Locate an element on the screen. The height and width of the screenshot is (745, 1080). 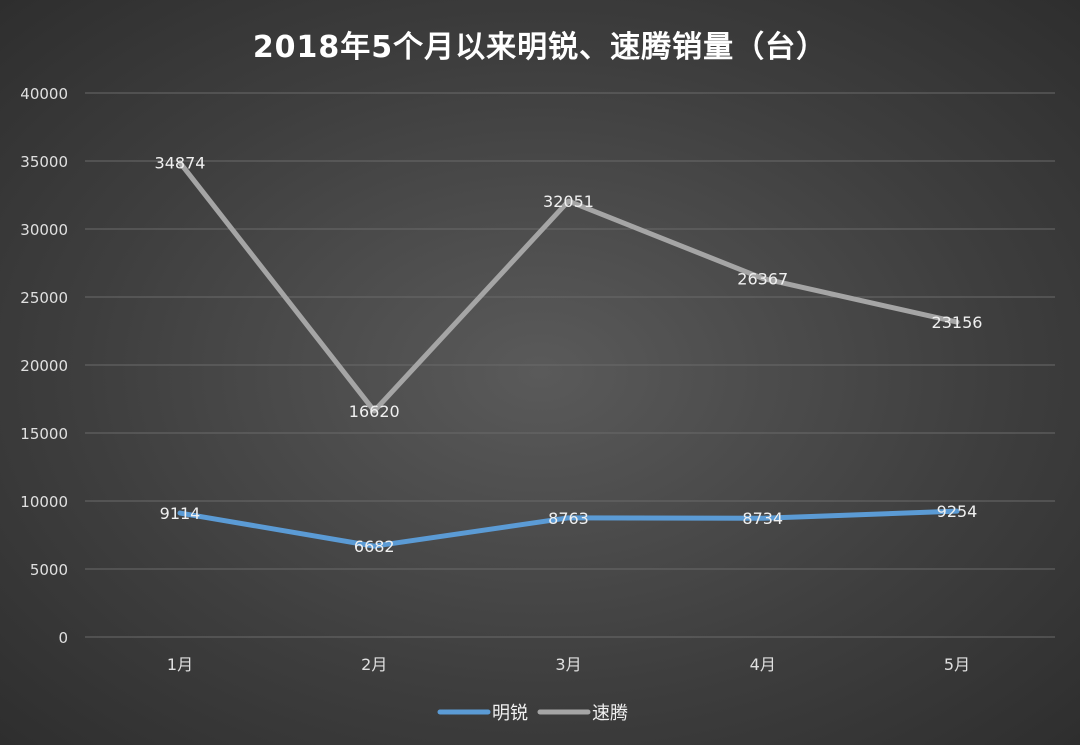
y-tick-label: 20000 is located at coordinates (44, 366).